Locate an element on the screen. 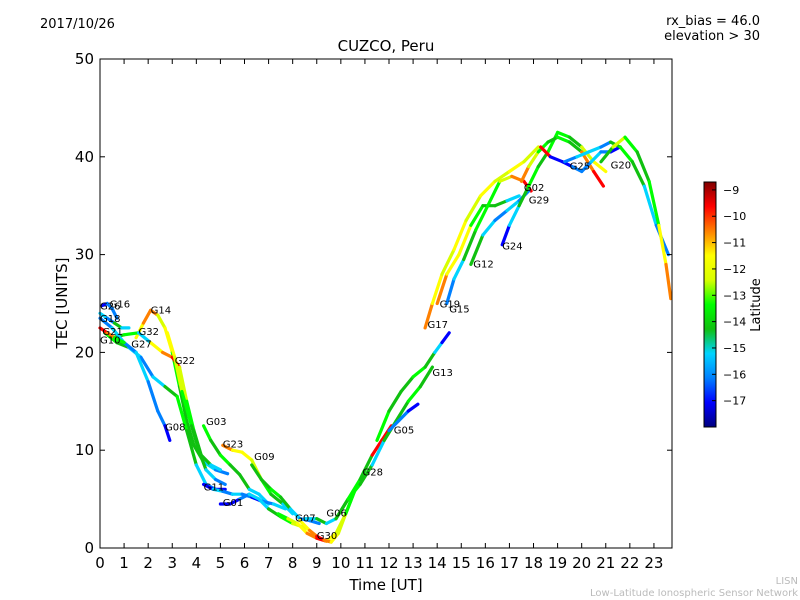 Image resolution: width=800 pixels, height=600 pixels. colorbar-label: Latitude is located at coordinates (756, 305).